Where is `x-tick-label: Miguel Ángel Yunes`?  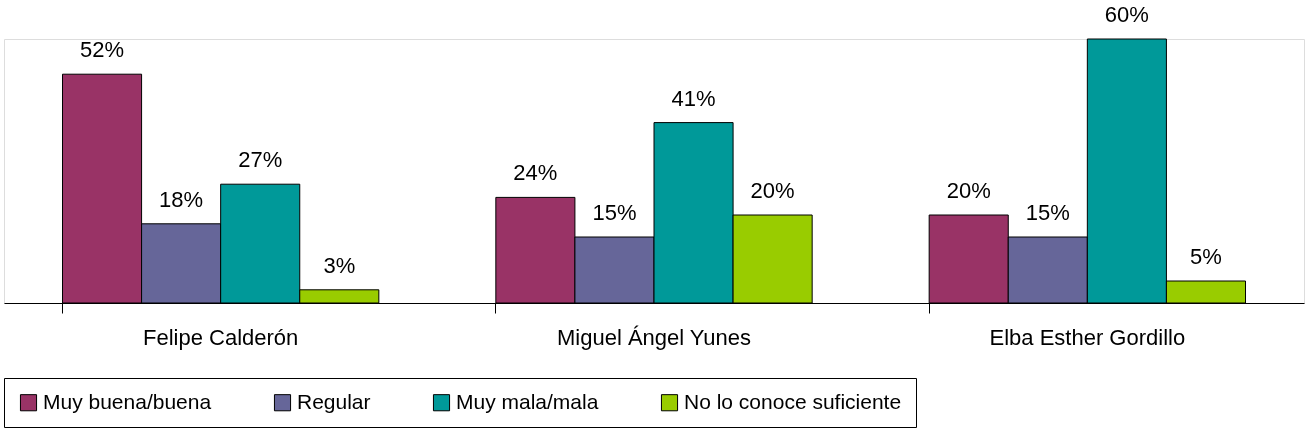 x-tick-label: Miguel Ángel Yunes is located at coordinates (654, 337).